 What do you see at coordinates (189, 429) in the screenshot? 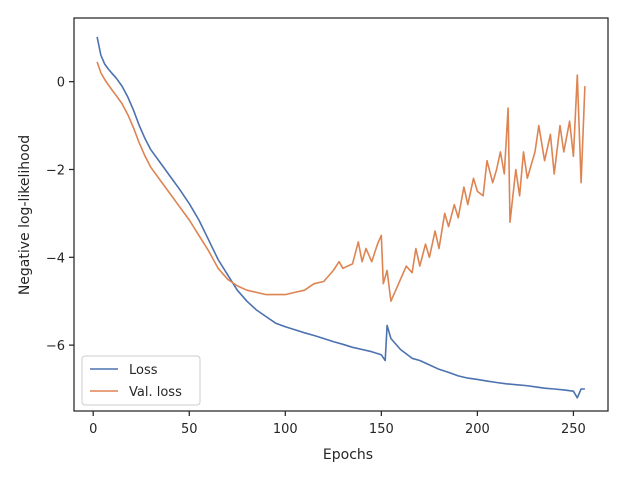
I see `x-tick-label: 50` at bounding box center [189, 429].